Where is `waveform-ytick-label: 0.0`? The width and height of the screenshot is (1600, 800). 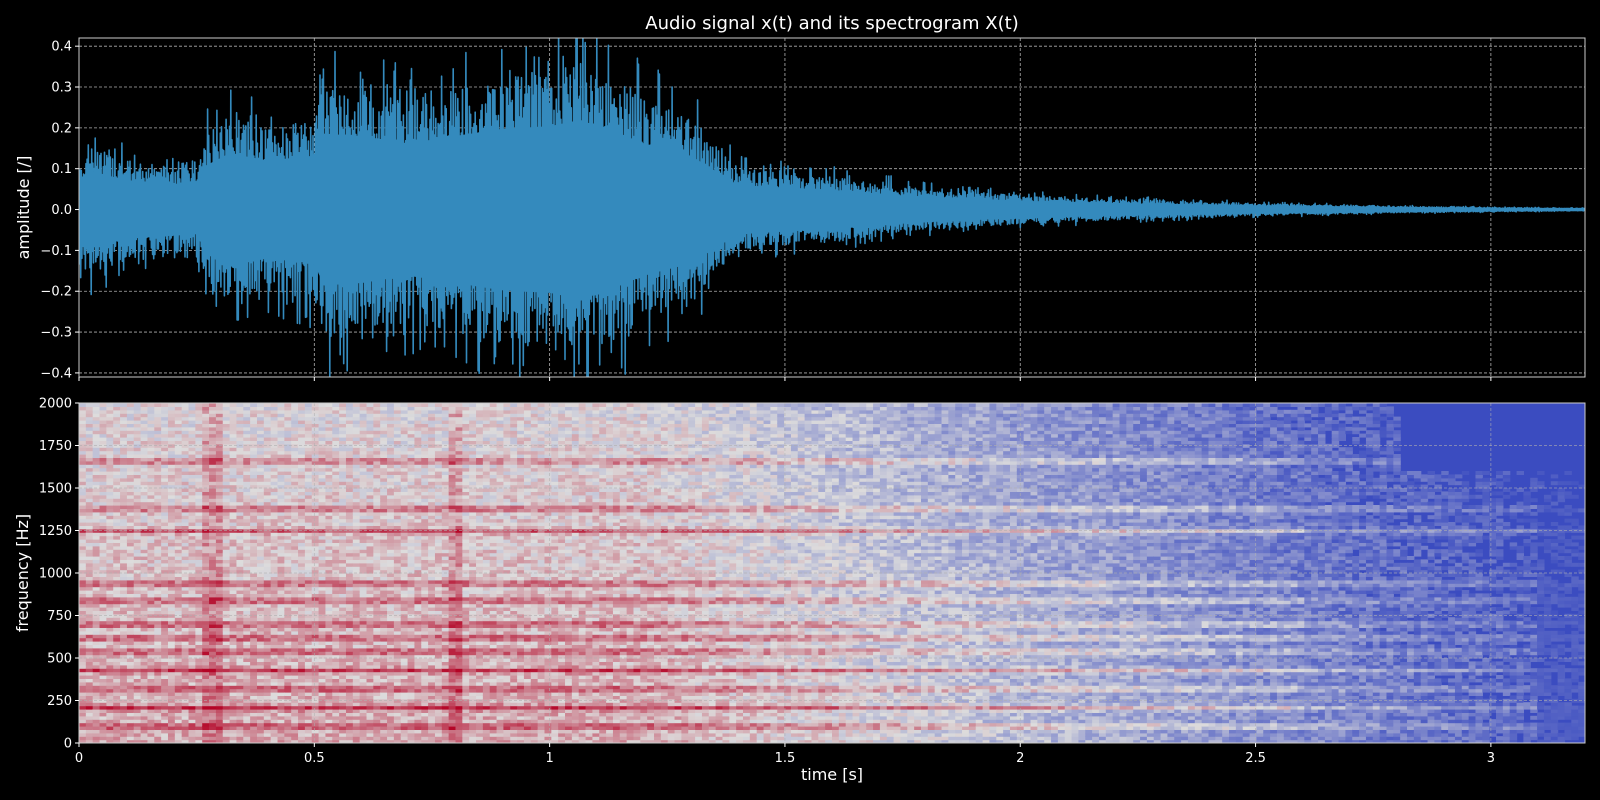 waveform-ytick-label: 0.0 is located at coordinates (61, 210).